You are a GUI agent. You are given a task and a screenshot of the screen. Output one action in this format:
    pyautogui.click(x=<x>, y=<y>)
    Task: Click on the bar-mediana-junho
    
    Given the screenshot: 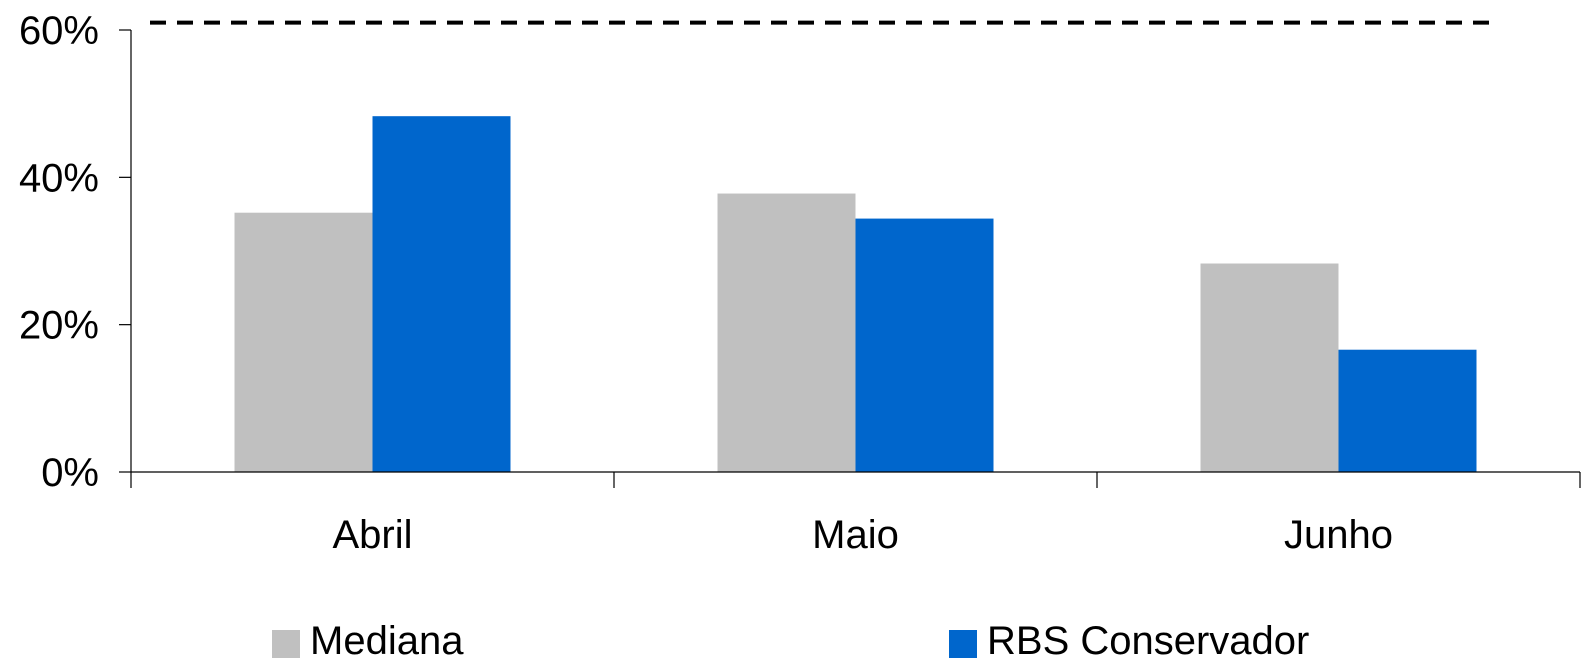 What is the action you would take?
    pyautogui.click(x=1269, y=367)
    